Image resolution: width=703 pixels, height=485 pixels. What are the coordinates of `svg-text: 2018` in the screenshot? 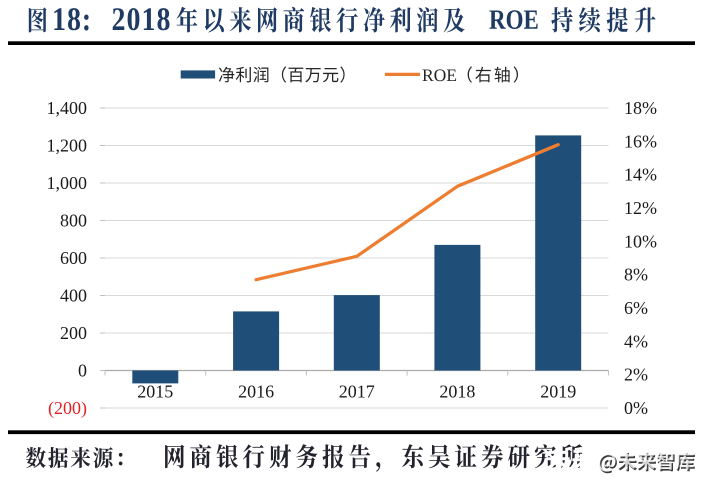 It's located at (457, 392).